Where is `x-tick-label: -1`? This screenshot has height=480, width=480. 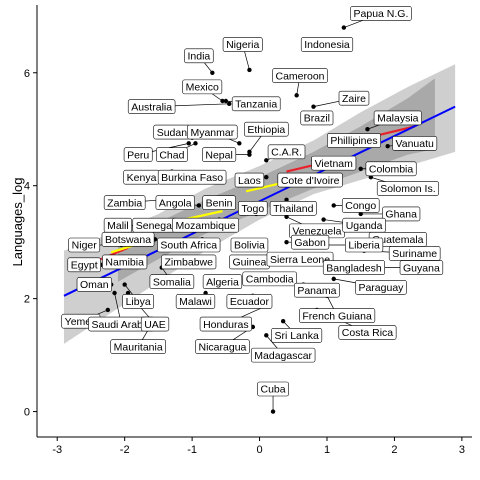 x-tick-label: -1 is located at coordinates (192, 450).